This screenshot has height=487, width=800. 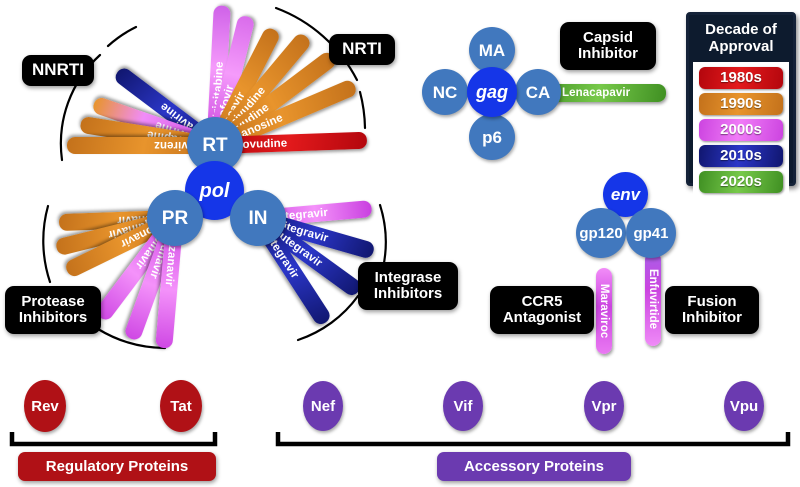 What do you see at coordinates (741, 155) in the screenshot?
I see `legend-item-2010s: 2010s` at bounding box center [741, 155].